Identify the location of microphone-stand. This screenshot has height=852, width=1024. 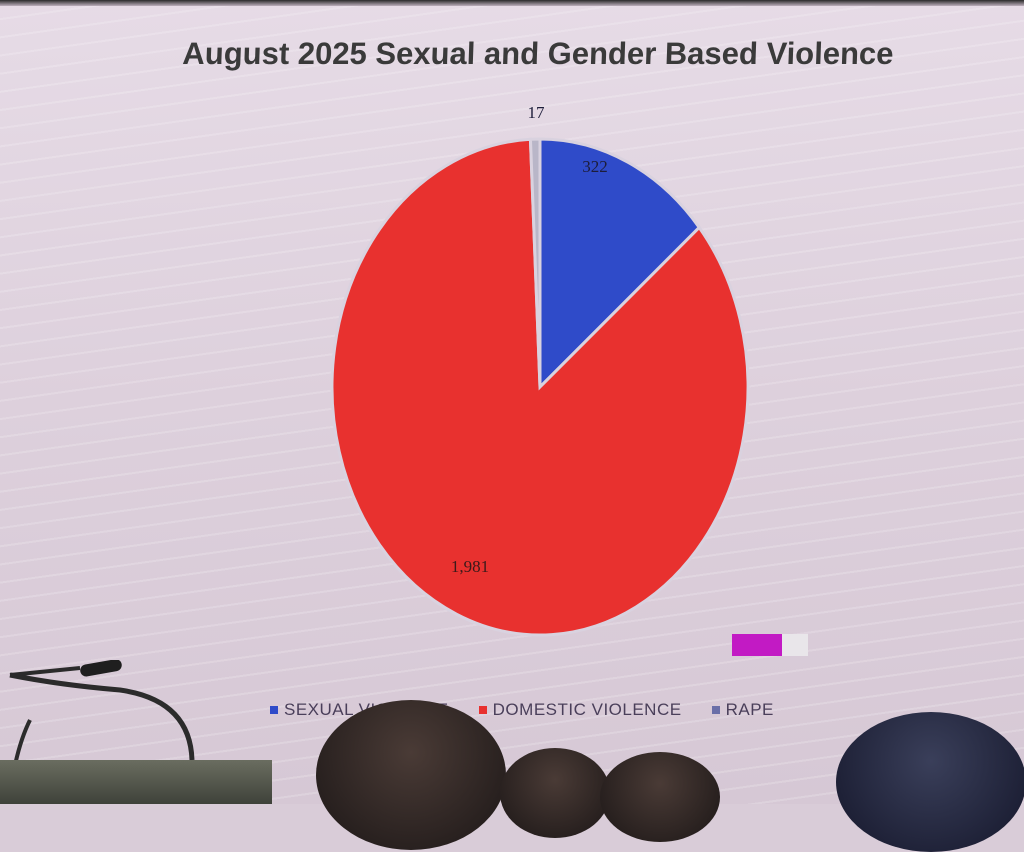
(102, 715).